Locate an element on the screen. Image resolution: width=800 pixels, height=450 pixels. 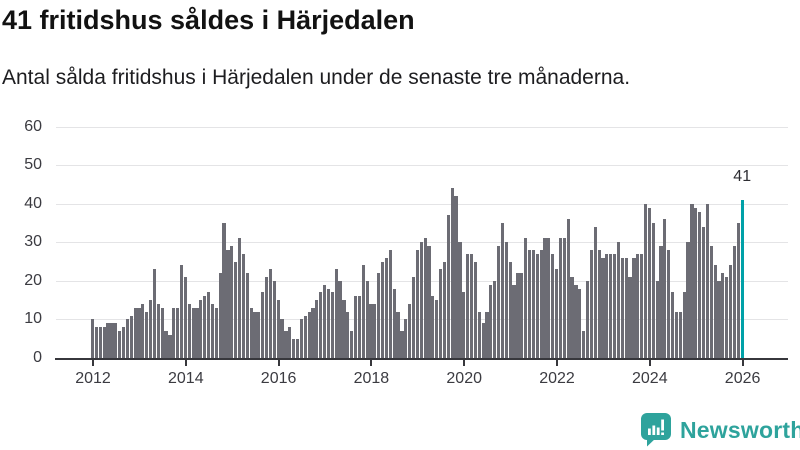
newsworthy-logo: Newsworthy is located at coordinates (720, 430).